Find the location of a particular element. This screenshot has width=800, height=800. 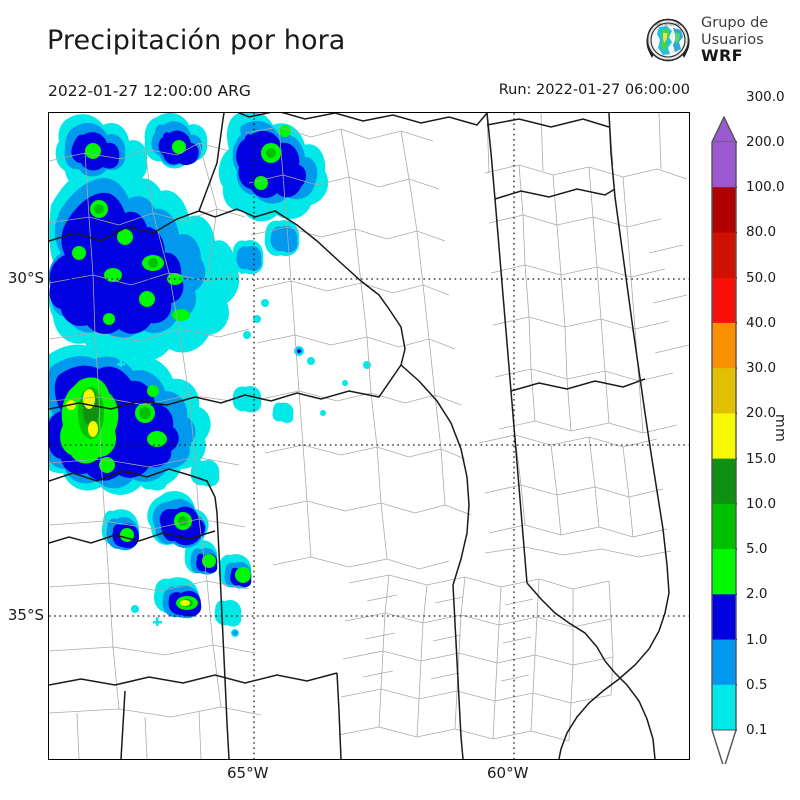

colorbar-graphic is located at coordinates (727, 433).